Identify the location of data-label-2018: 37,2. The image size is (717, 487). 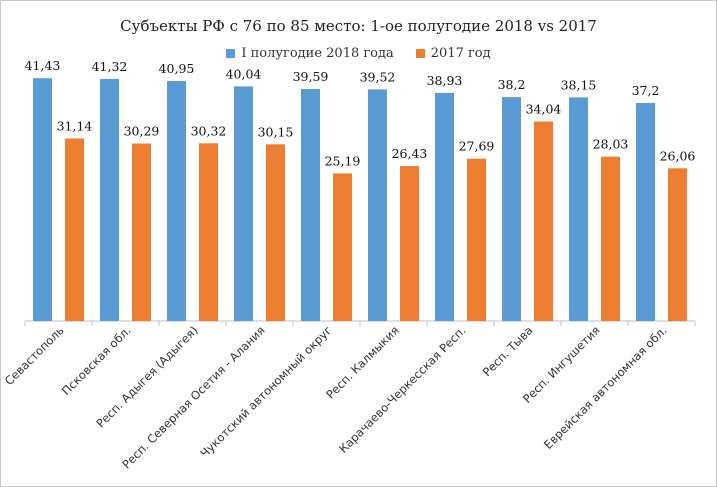
(646, 90).